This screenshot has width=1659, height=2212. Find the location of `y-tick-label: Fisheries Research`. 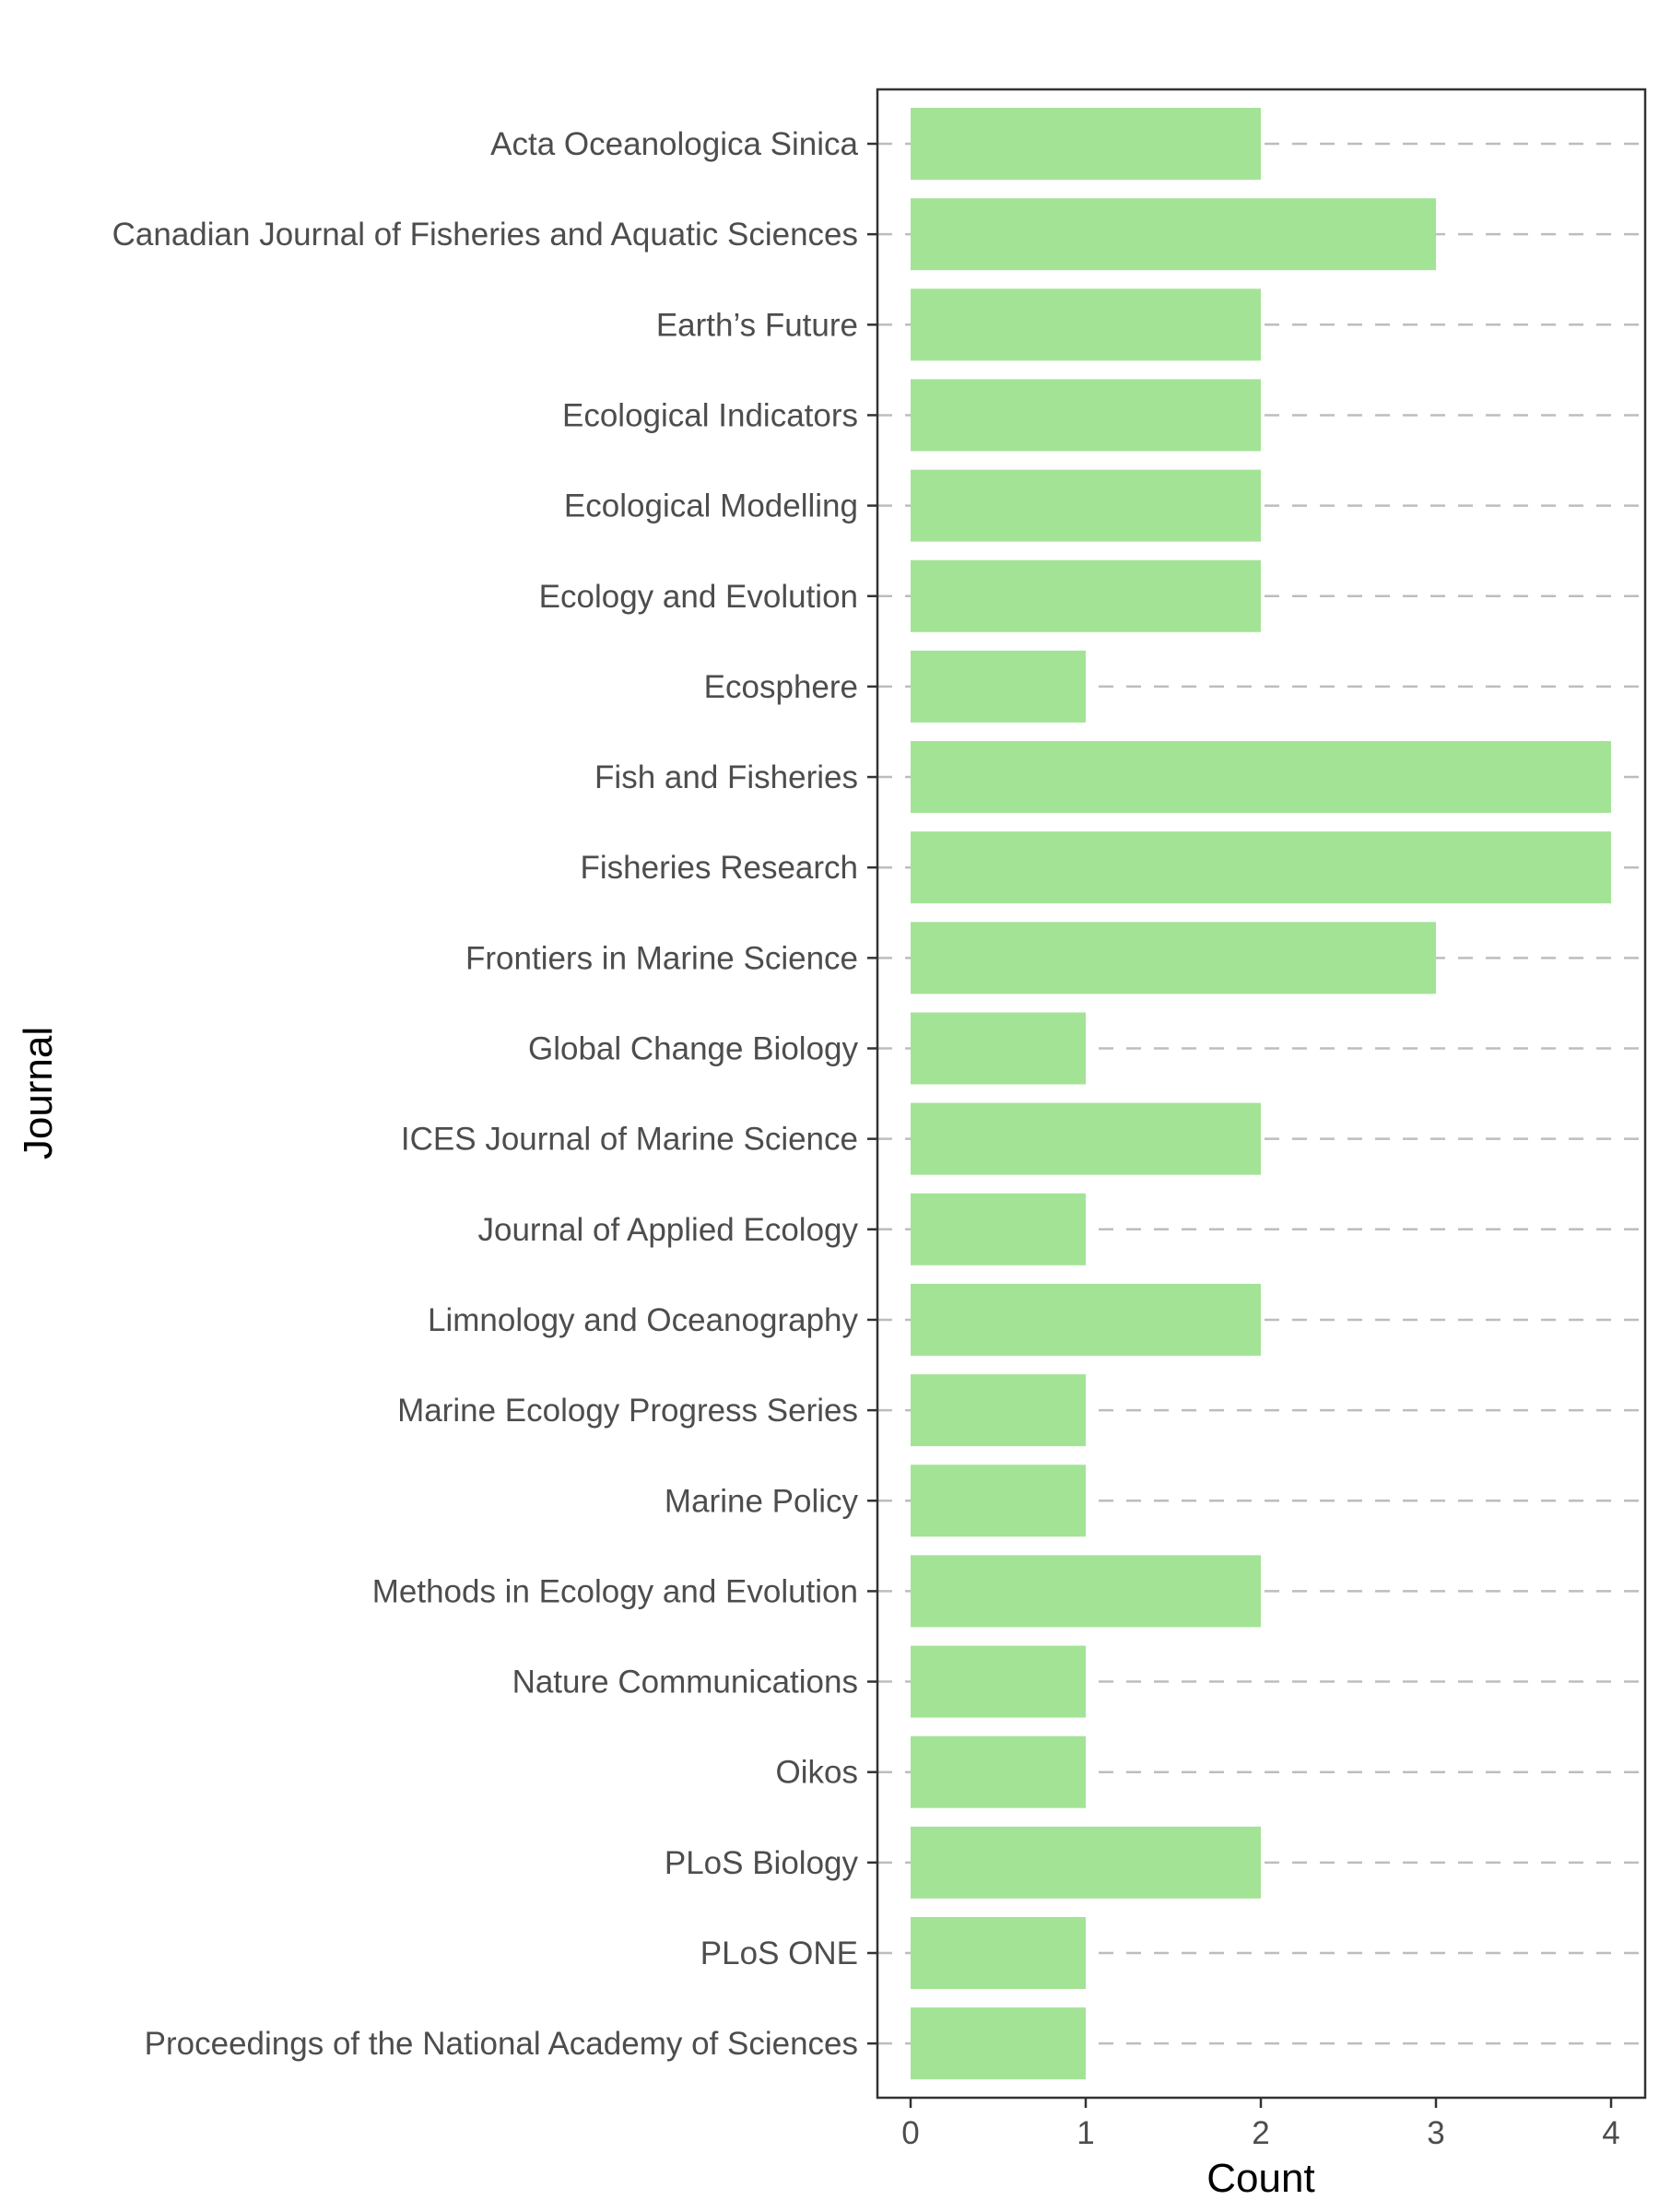

y-tick-label: Fisheries Research is located at coordinates (720, 868).